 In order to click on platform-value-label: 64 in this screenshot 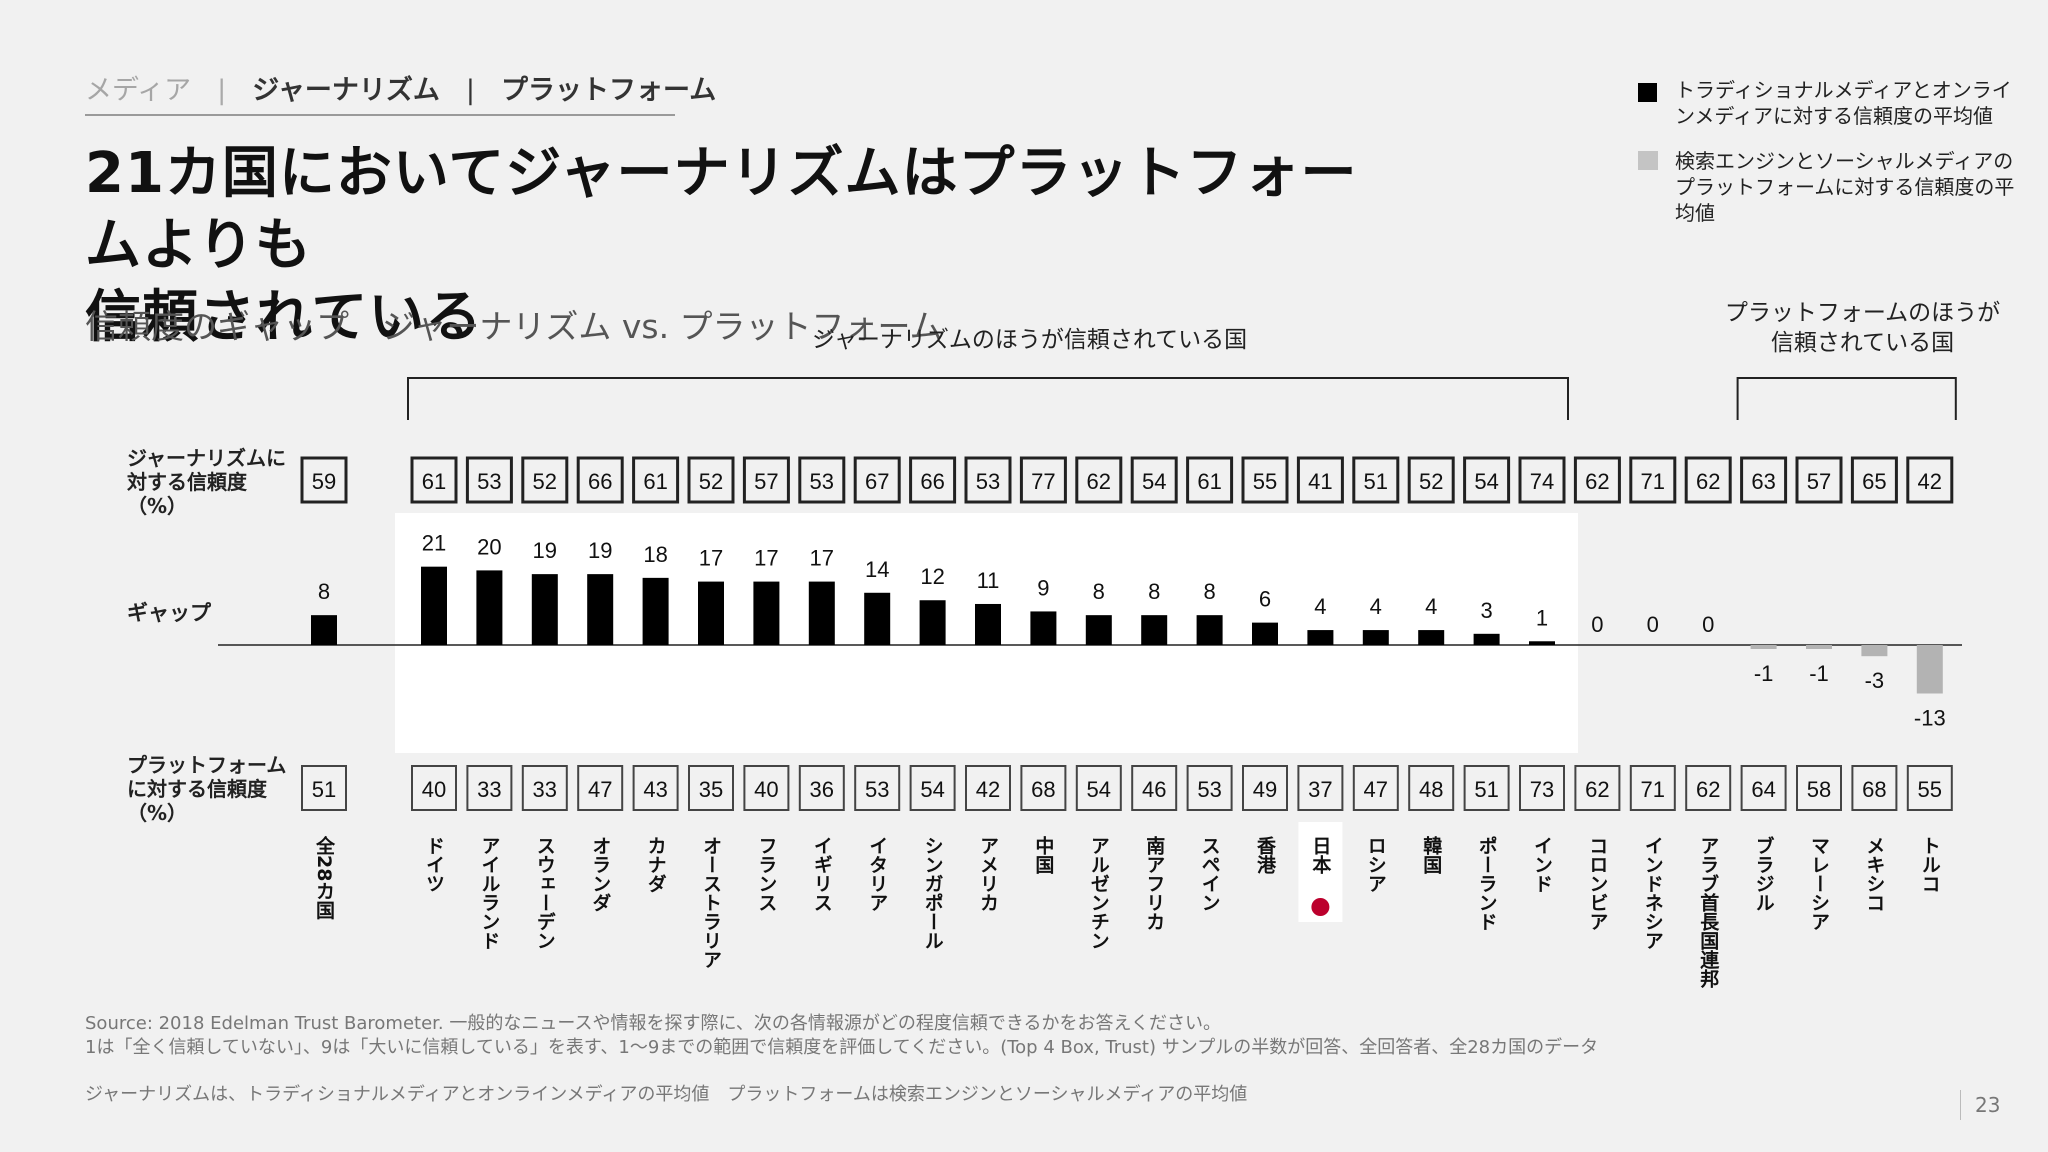, I will do `click(1763, 789)`.